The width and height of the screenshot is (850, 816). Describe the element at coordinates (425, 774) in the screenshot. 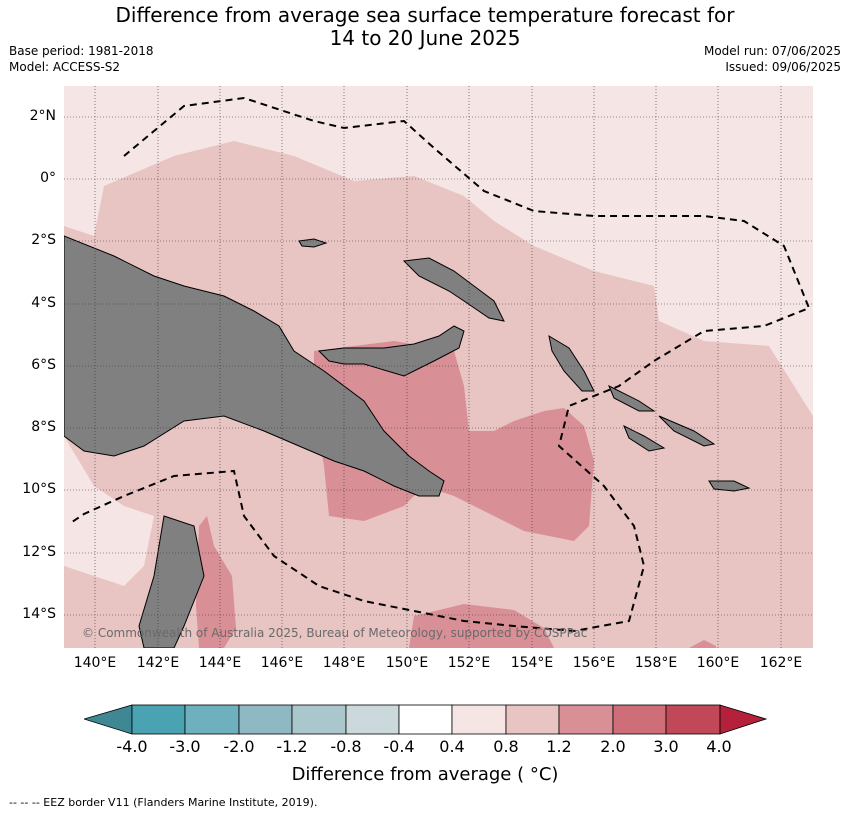

I see `colorbar-title: Difference from average ( °C)` at that location.